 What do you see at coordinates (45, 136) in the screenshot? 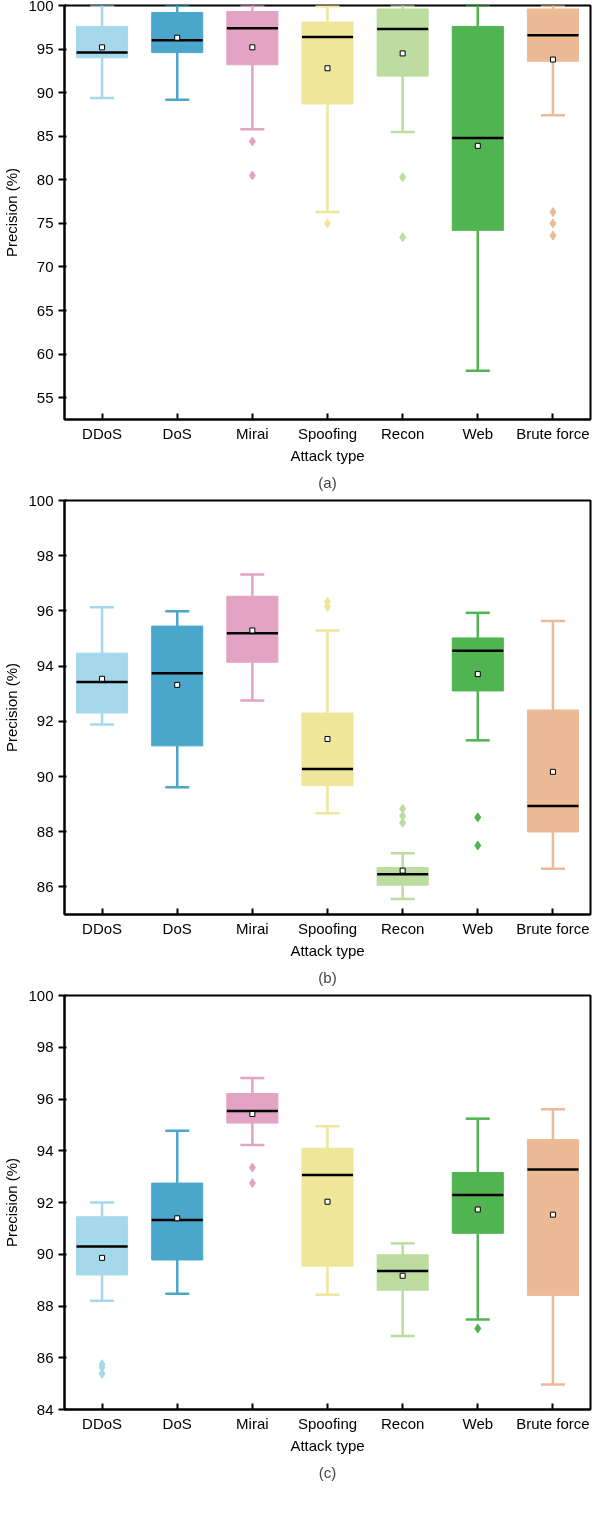
I see `y-tick-label: 85` at bounding box center [45, 136].